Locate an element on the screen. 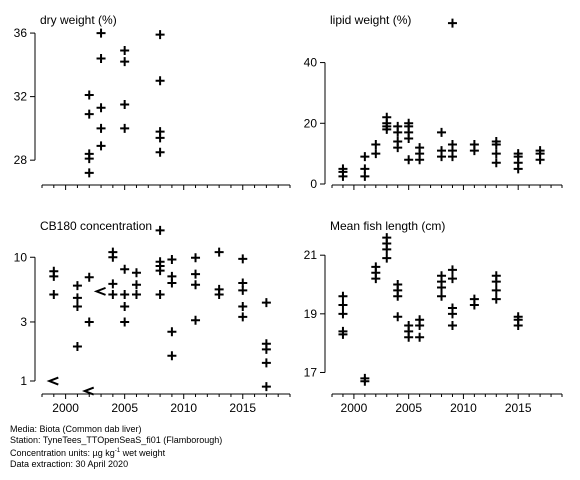  y-tick-label: 28 is located at coordinates (21, 160).